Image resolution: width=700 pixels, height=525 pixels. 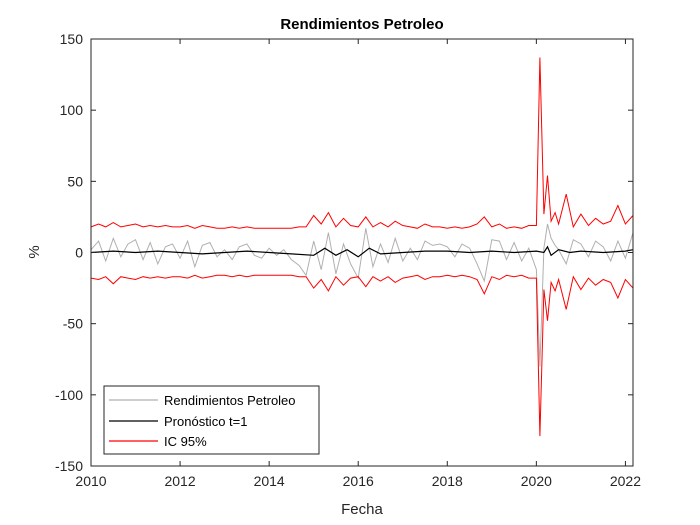 I want to click on legend-box, so click(x=211, y=420).